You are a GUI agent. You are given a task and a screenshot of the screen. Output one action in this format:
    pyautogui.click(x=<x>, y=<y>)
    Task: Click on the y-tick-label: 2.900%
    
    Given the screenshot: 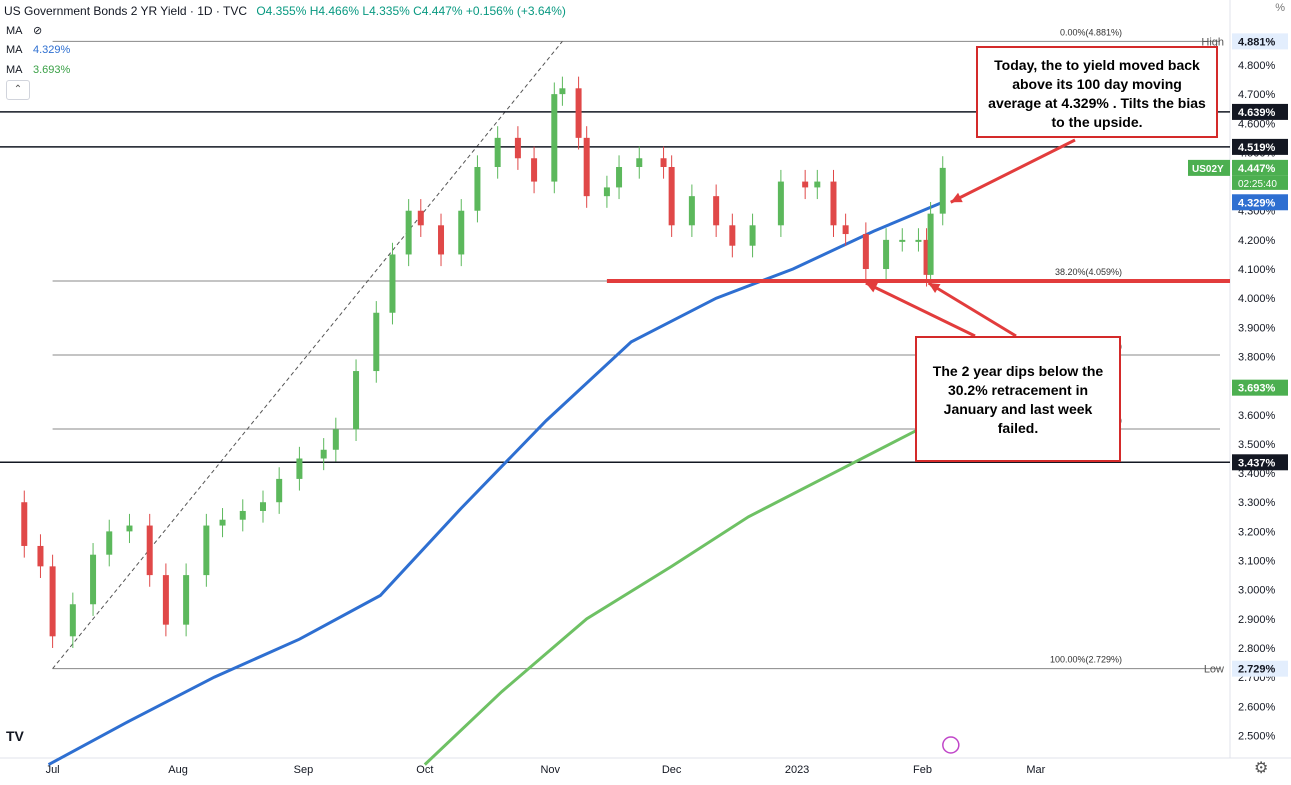 What is the action you would take?
    pyautogui.click(x=1257, y=620)
    